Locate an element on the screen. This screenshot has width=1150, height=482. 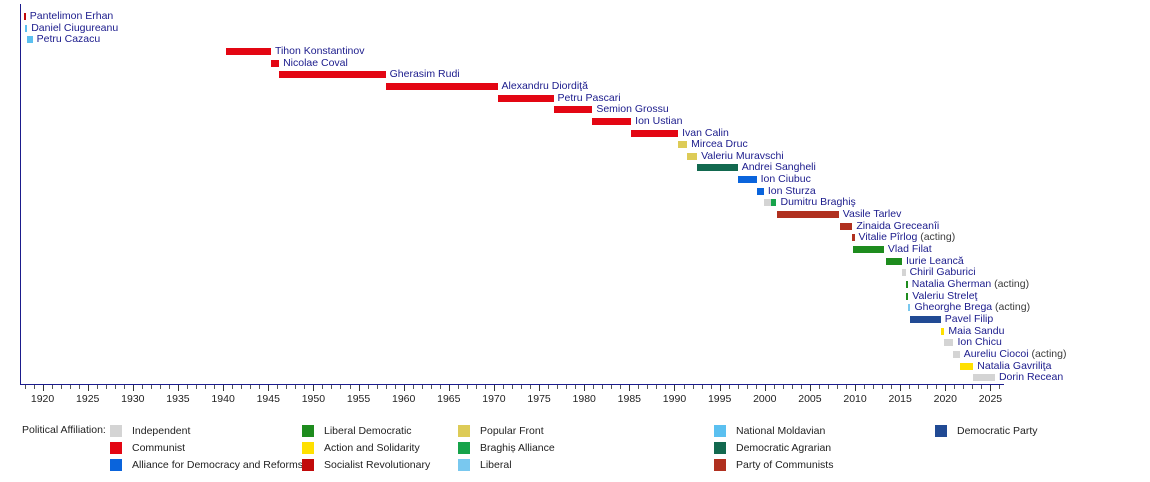
timeline-row: Valeriu Muravschi is located at coordinates (512, 156).